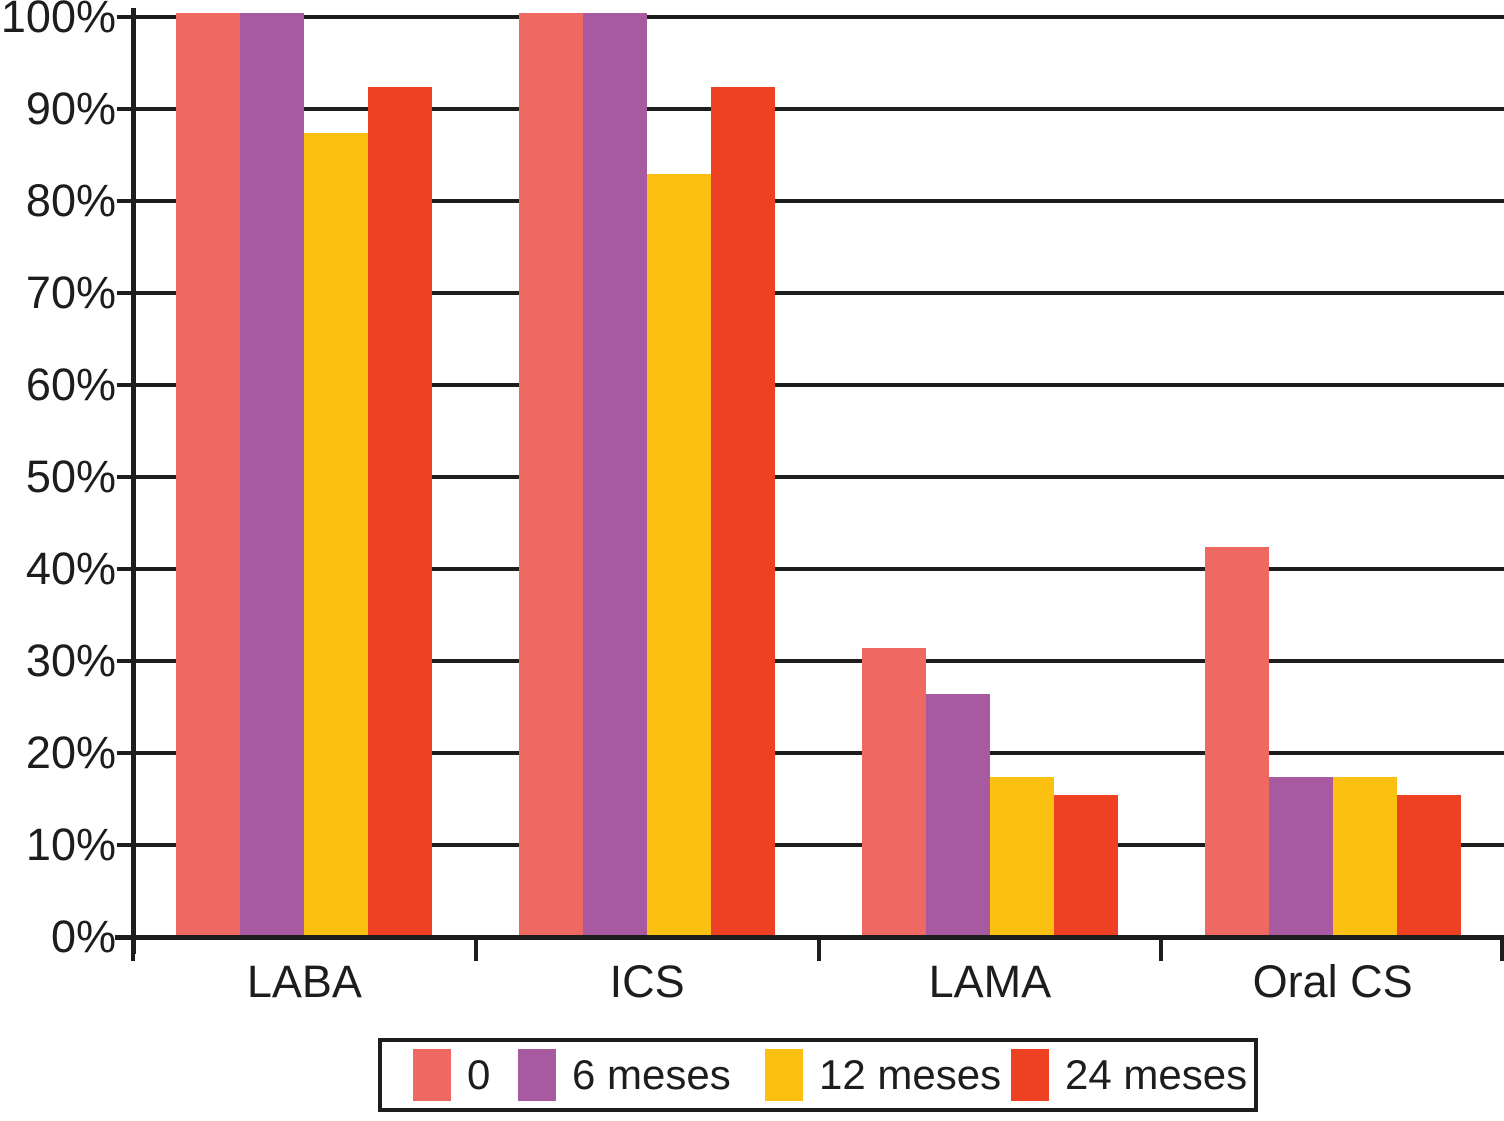 Image resolution: width=1504 pixels, height=1121 pixels. Describe the element at coordinates (451, 1075) in the screenshot. I see `legend-item: 0` at that location.